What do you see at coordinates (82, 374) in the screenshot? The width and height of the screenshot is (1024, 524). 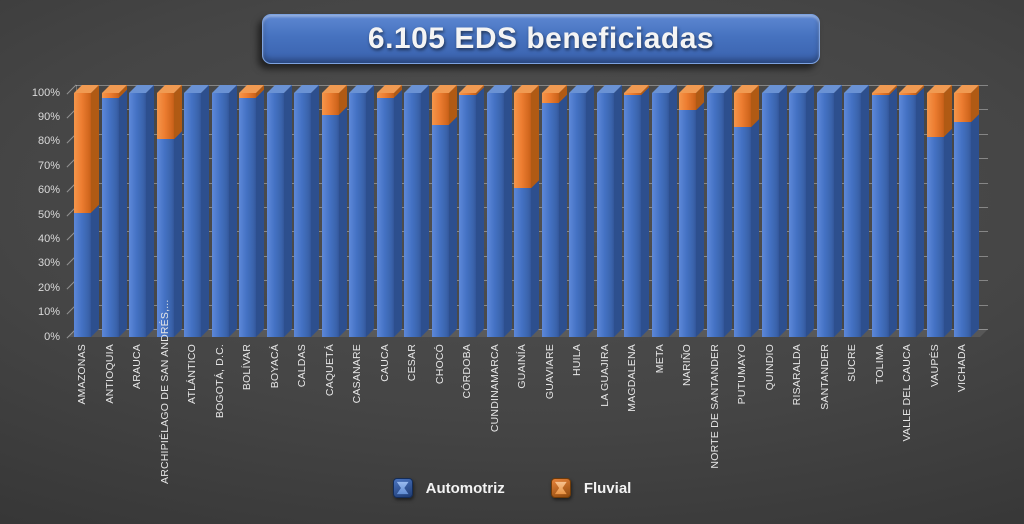 I see `x-axis-category-label: AMAZONAS` at bounding box center [82, 374].